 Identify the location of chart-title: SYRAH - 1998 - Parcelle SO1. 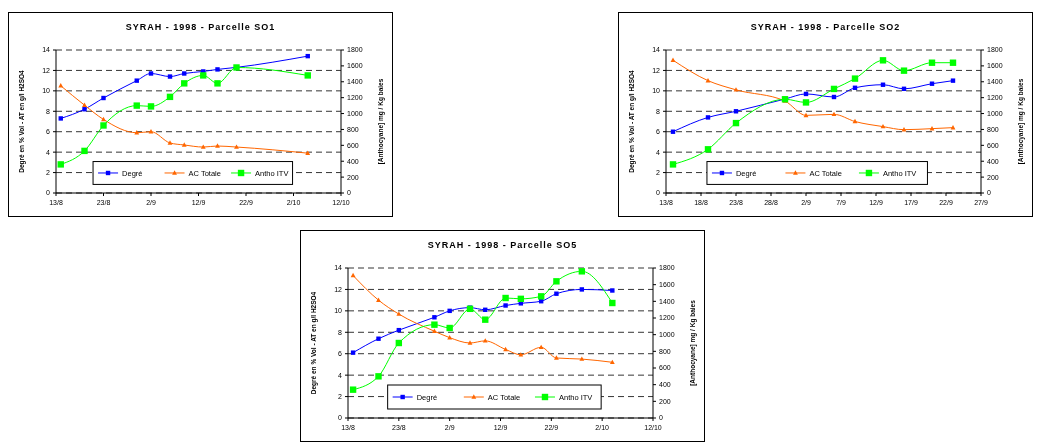
(200, 27).